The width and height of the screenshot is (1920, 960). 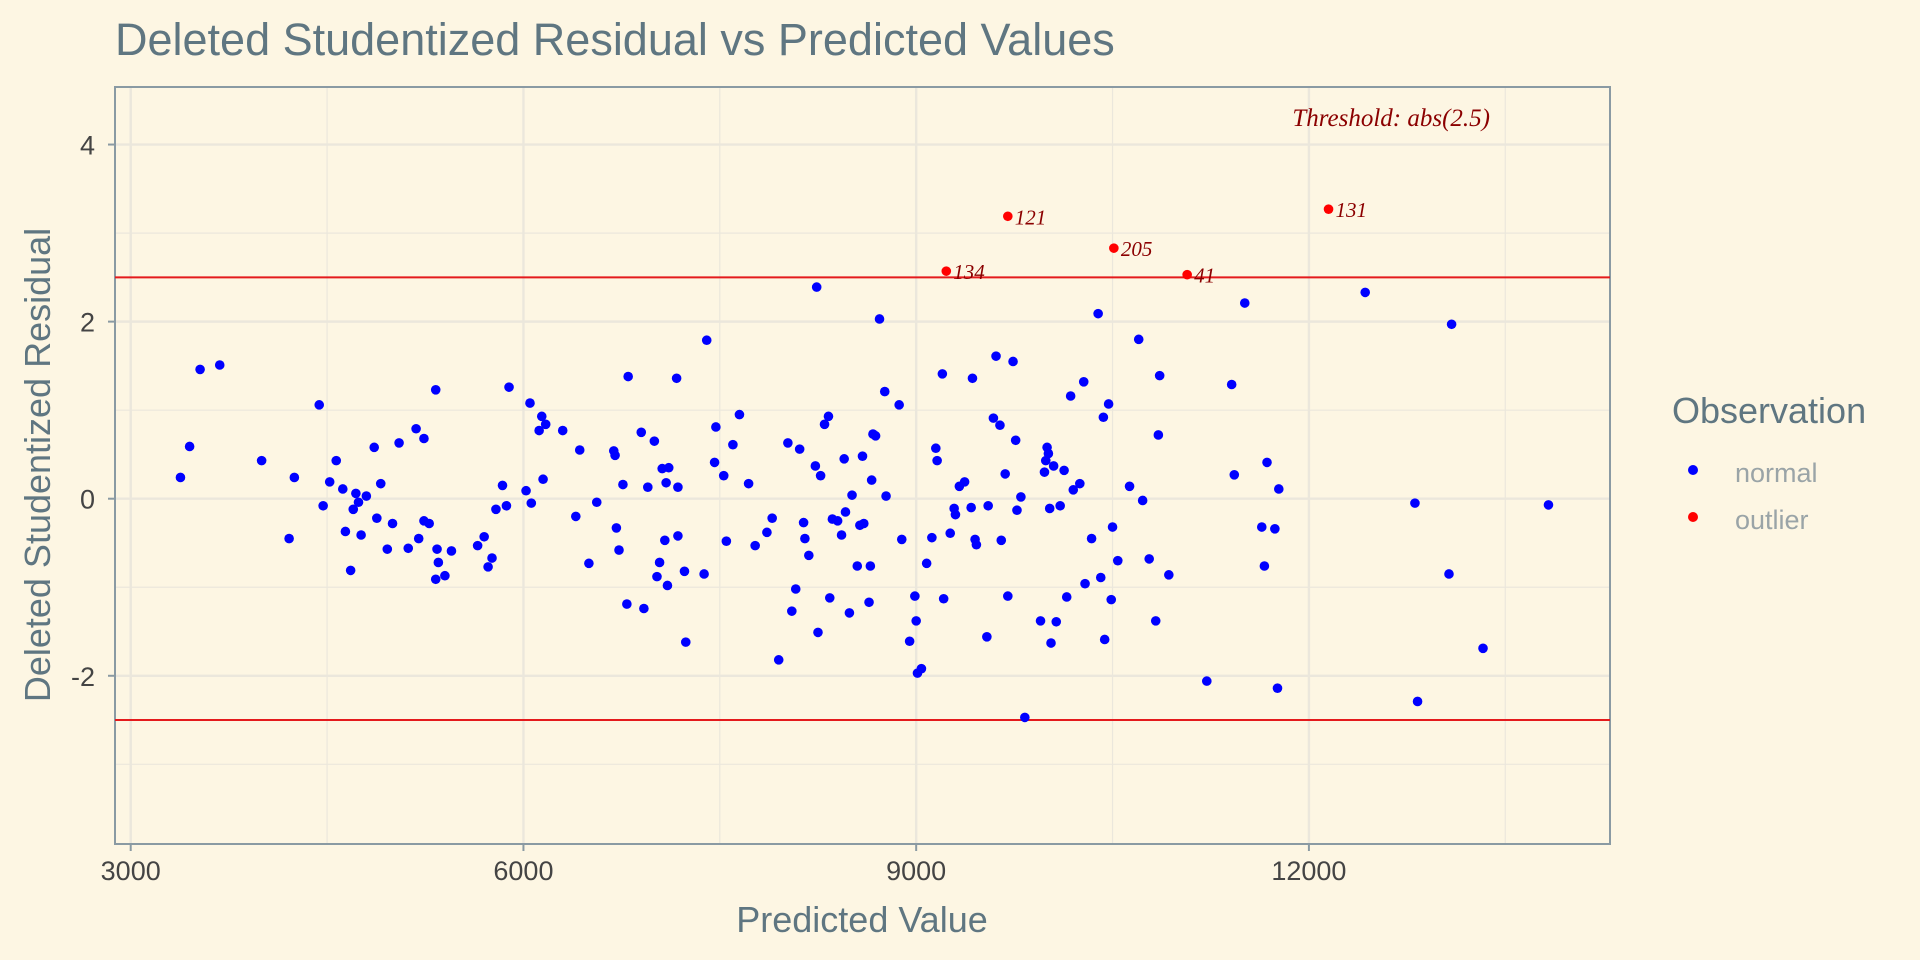 What do you see at coordinates (131, 871) in the screenshot?
I see `x-tick-label: 3000` at bounding box center [131, 871].